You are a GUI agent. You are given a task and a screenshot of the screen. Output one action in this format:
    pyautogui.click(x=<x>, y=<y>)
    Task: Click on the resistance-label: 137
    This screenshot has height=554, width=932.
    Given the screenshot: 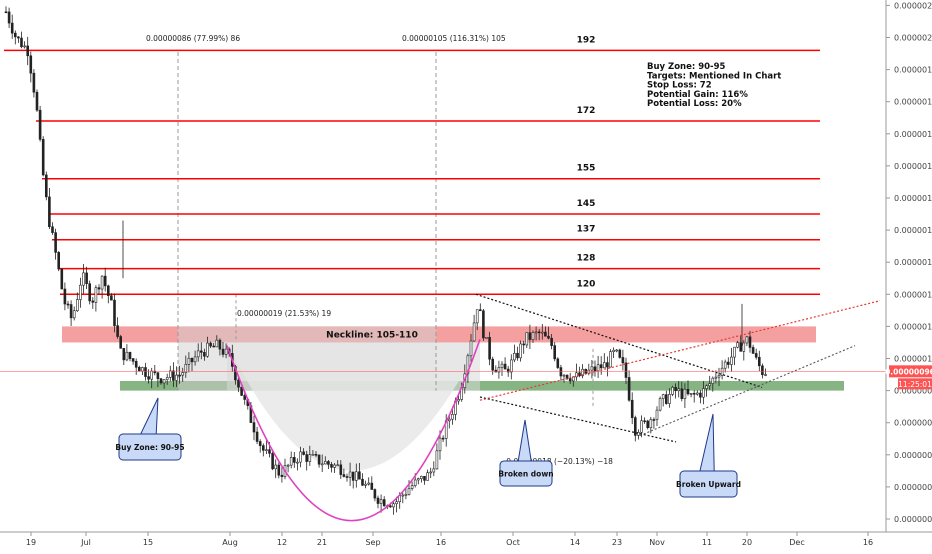 What is the action you would take?
    pyautogui.click(x=586, y=230)
    